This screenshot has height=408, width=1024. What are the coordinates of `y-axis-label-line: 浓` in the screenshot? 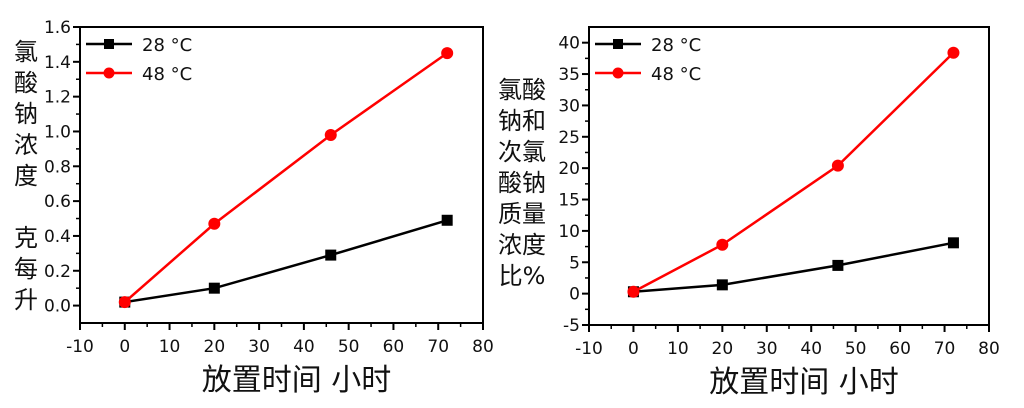 It's located at (26, 145).